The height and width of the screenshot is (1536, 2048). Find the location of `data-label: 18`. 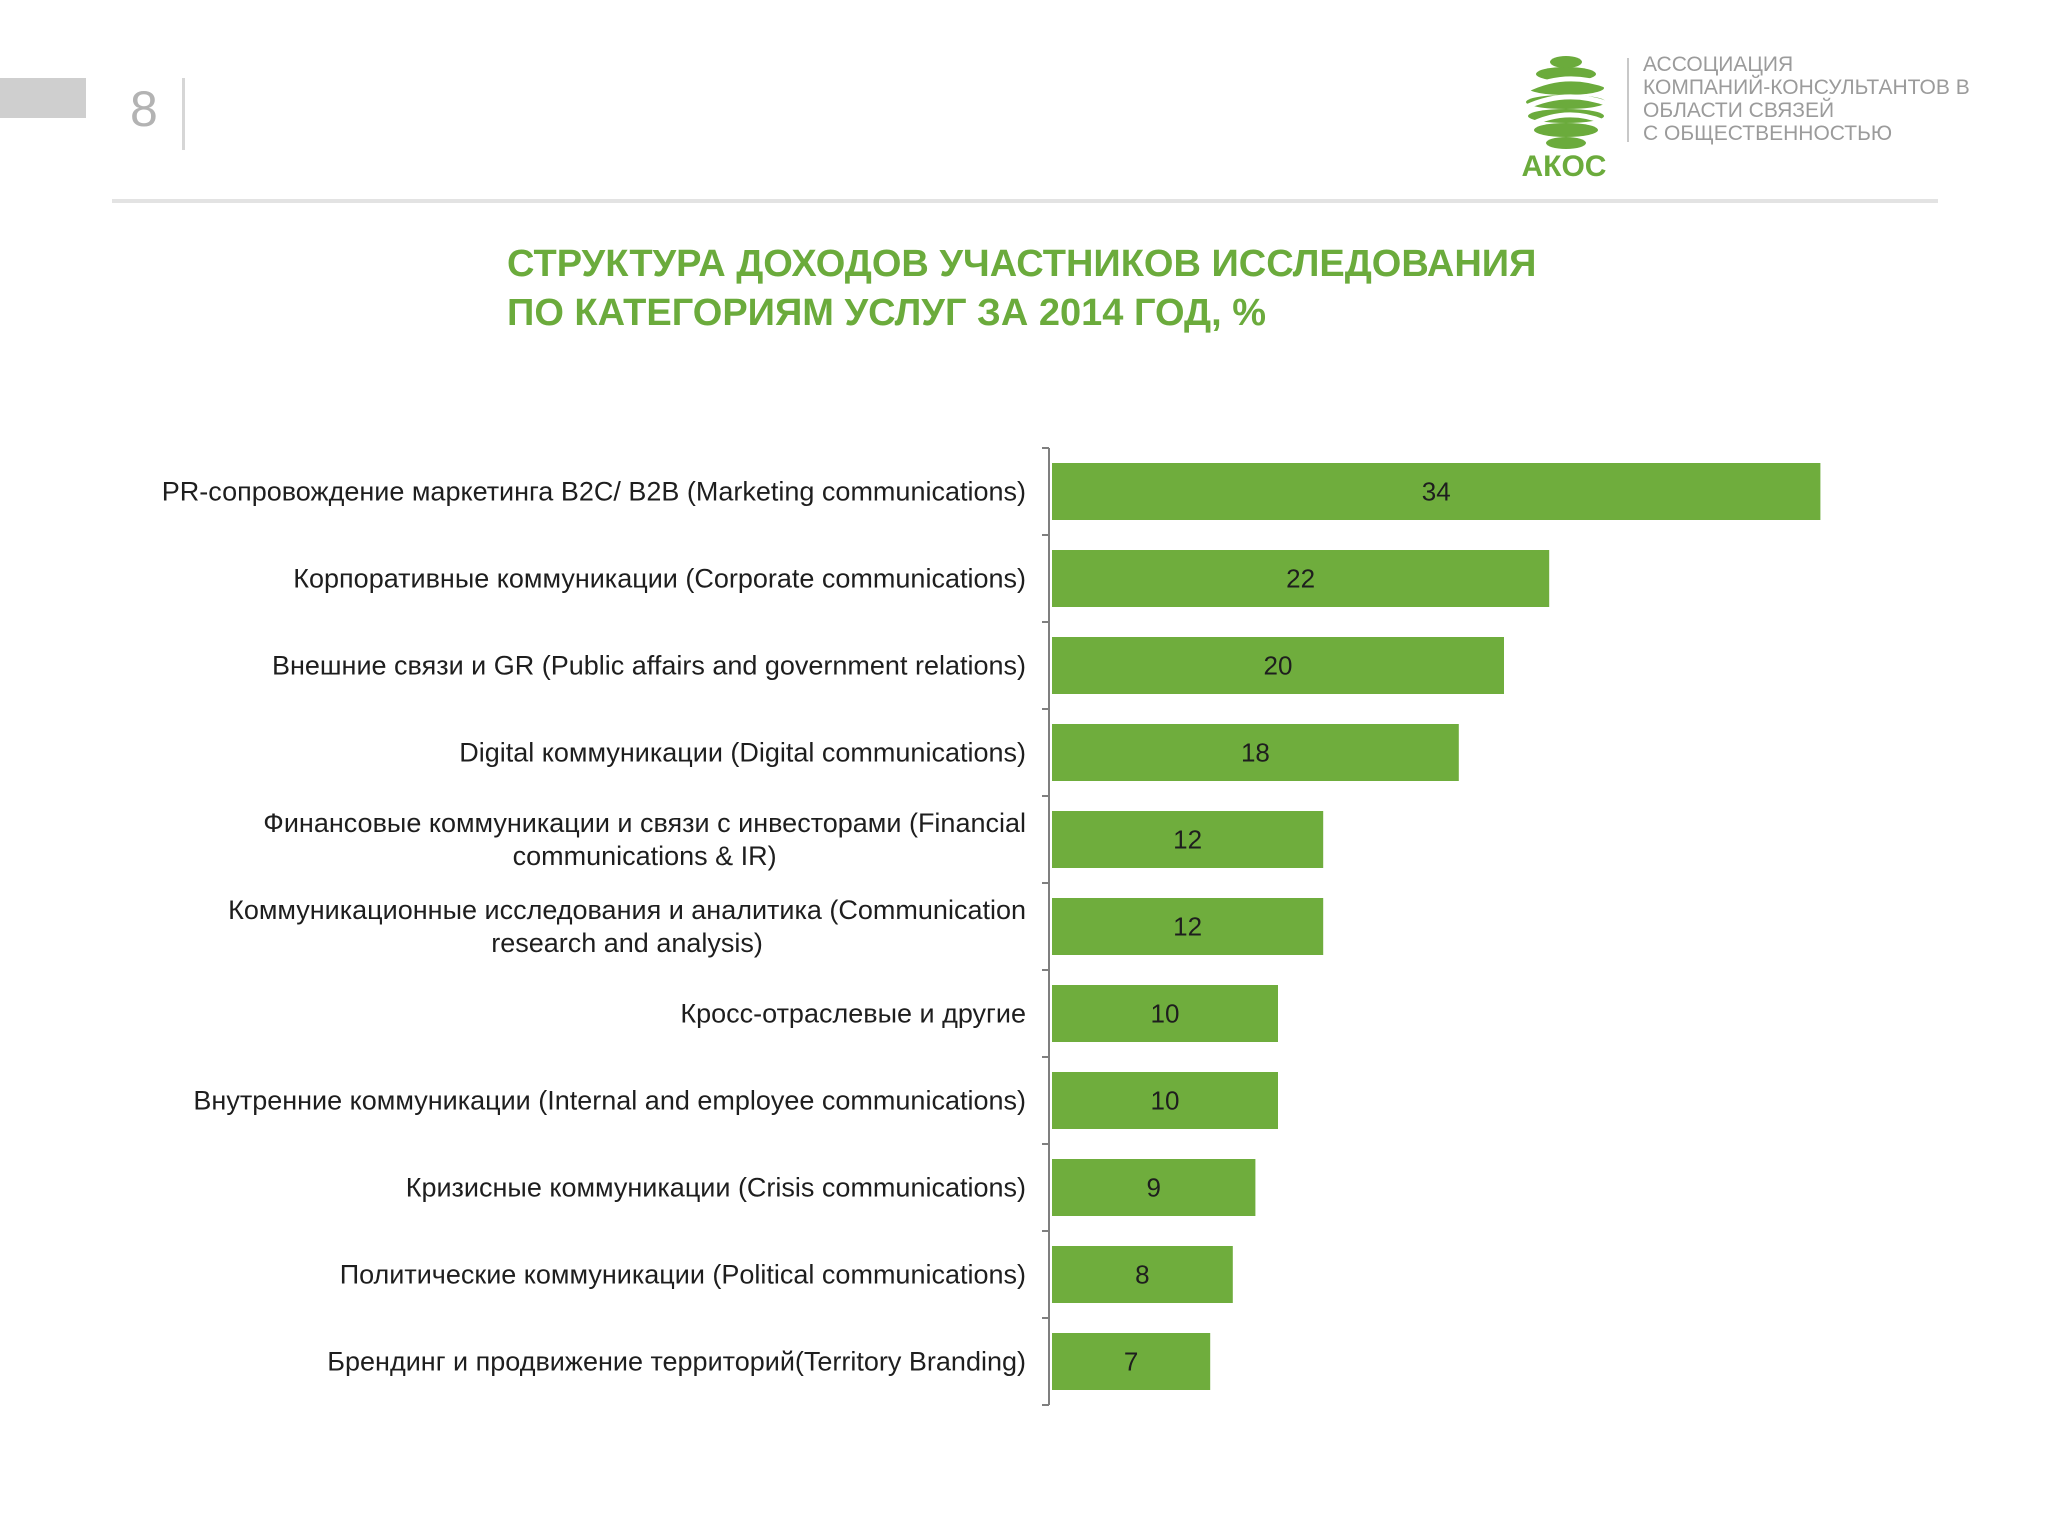

data-label: 18 is located at coordinates (1255, 753).